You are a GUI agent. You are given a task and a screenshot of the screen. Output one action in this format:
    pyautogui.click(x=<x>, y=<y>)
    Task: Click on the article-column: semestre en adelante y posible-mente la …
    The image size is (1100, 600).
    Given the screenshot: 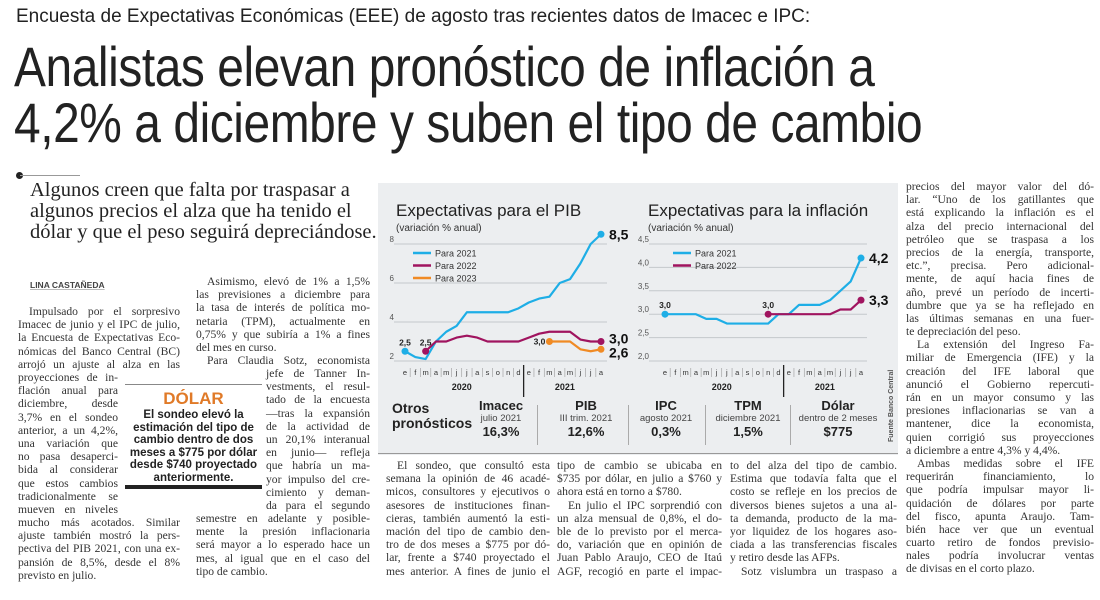 What is the action you would take?
    pyautogui.click(x=283, y=545)
    